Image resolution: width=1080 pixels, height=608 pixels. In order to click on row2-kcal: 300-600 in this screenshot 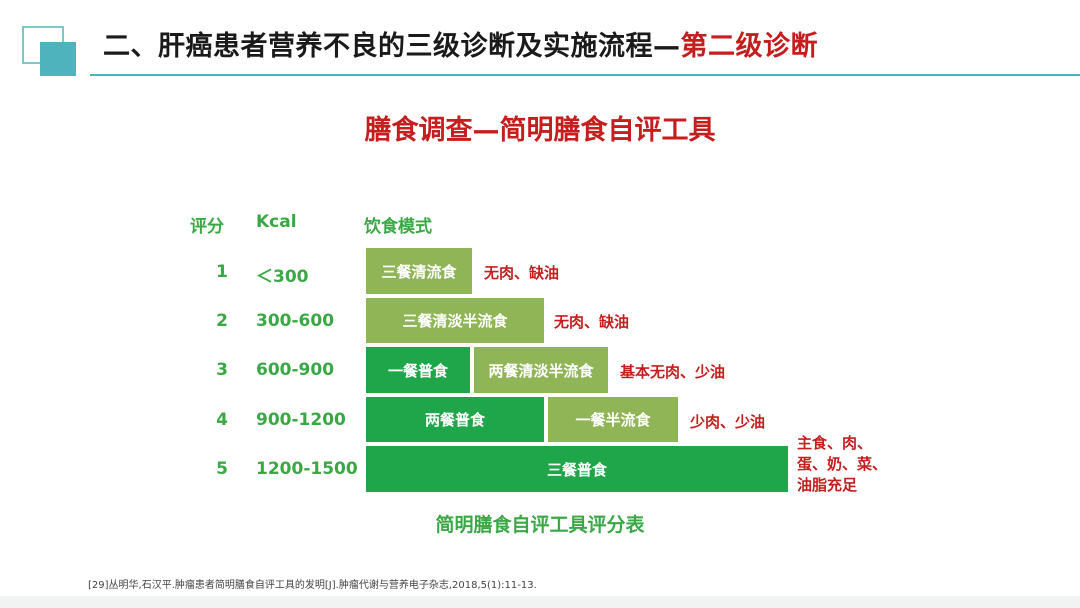, I will do `click(295, 321)`.